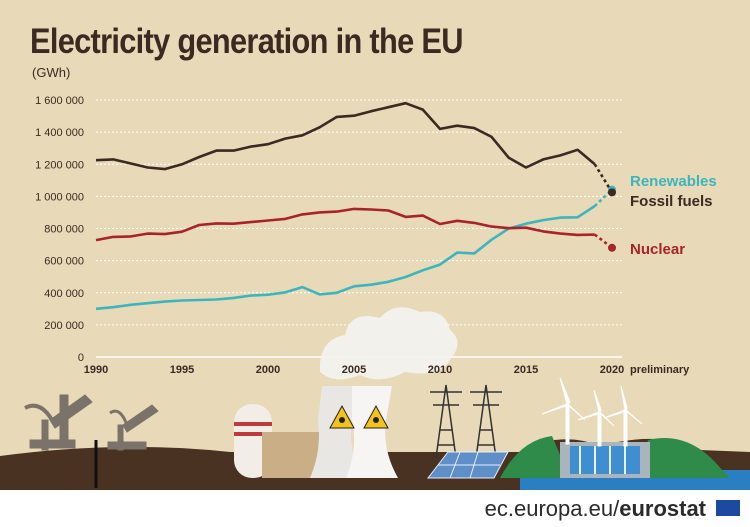  What do you see at coordinates (673, 215) in the screenshot?
I see `line-labels: Renewables Fossil fuels Nuclear` at bounding box center [673, 215].